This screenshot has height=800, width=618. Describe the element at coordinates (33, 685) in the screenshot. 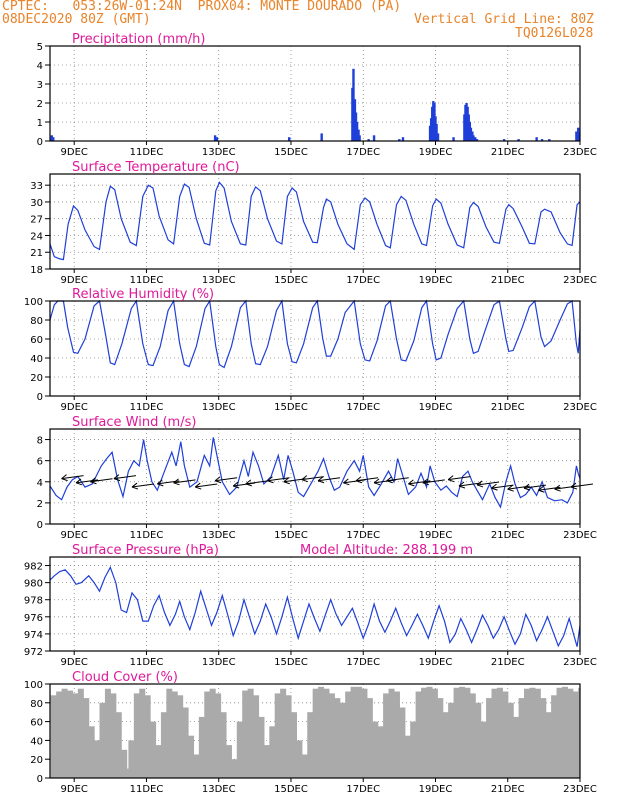

I see `cloud-ytick-label: 100` at that location.